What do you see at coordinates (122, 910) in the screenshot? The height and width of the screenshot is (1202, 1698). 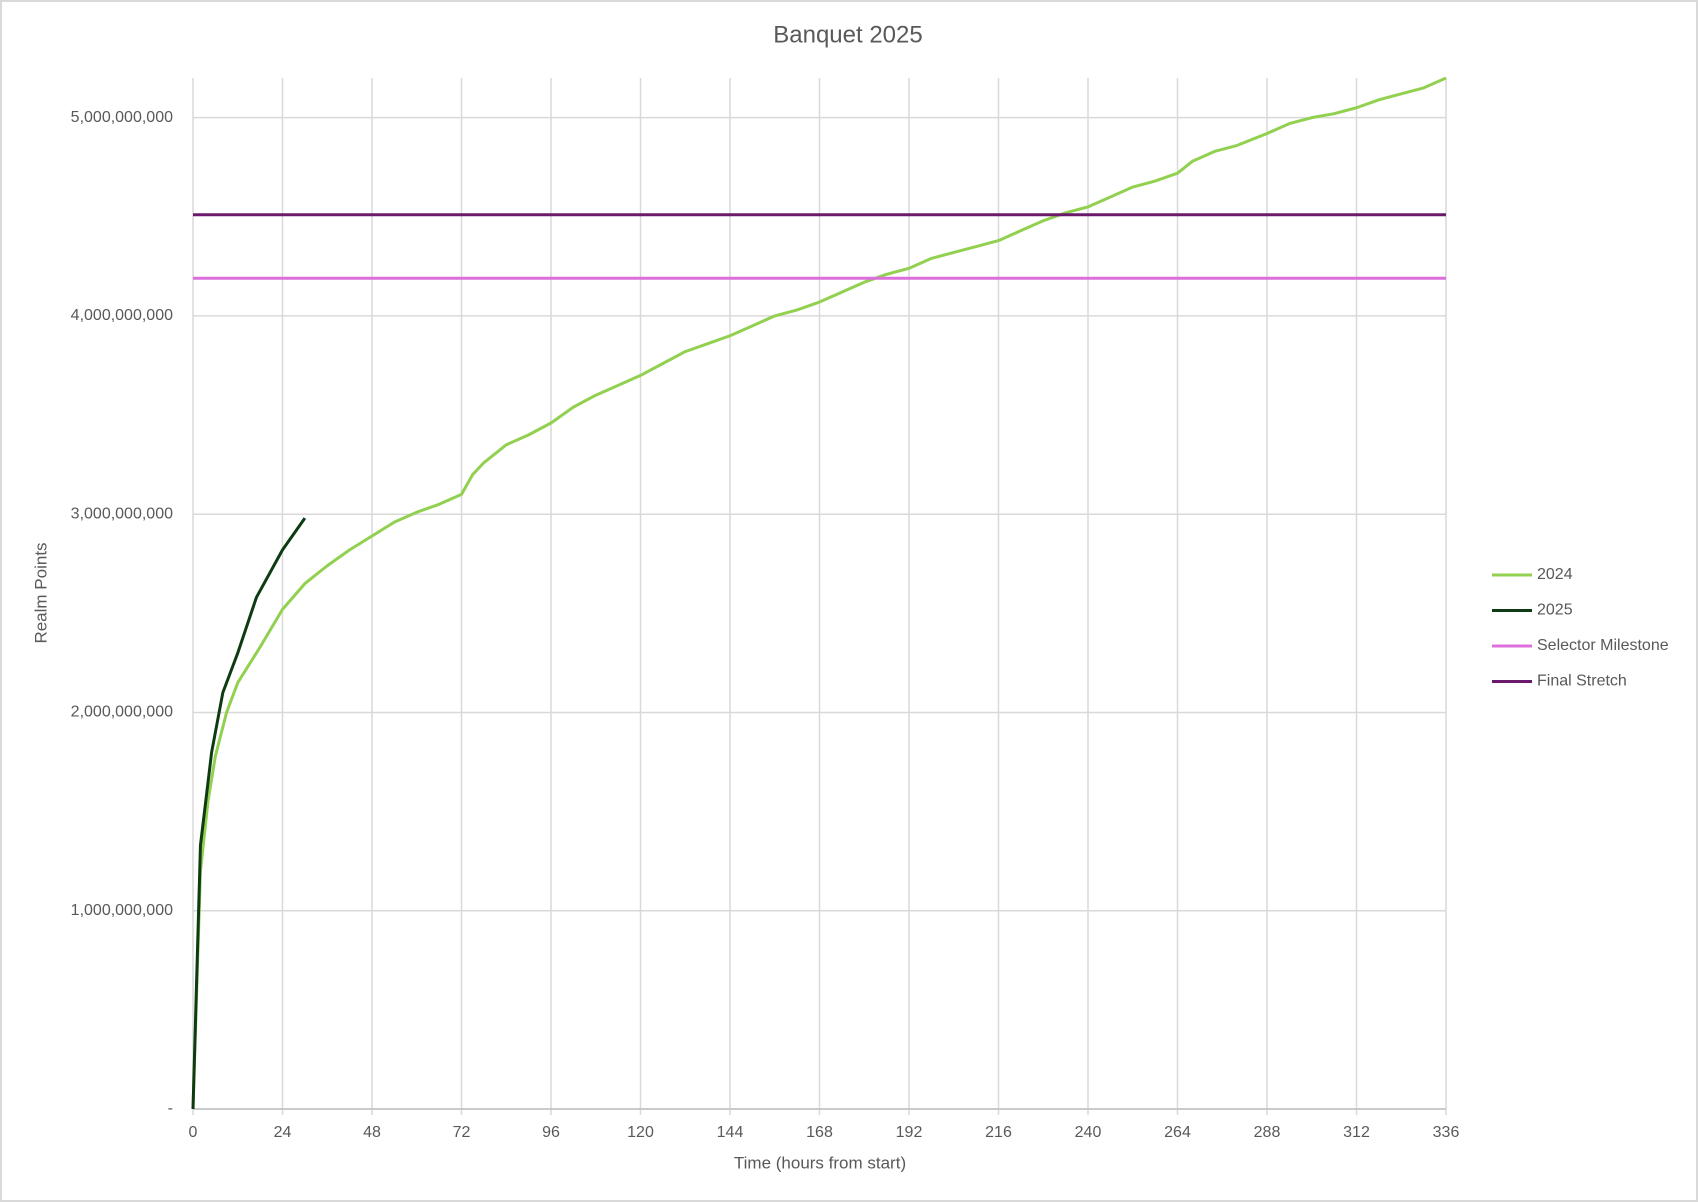 I see `y-tick-label: 1,000,000,000` at bounding box center [122, 910].